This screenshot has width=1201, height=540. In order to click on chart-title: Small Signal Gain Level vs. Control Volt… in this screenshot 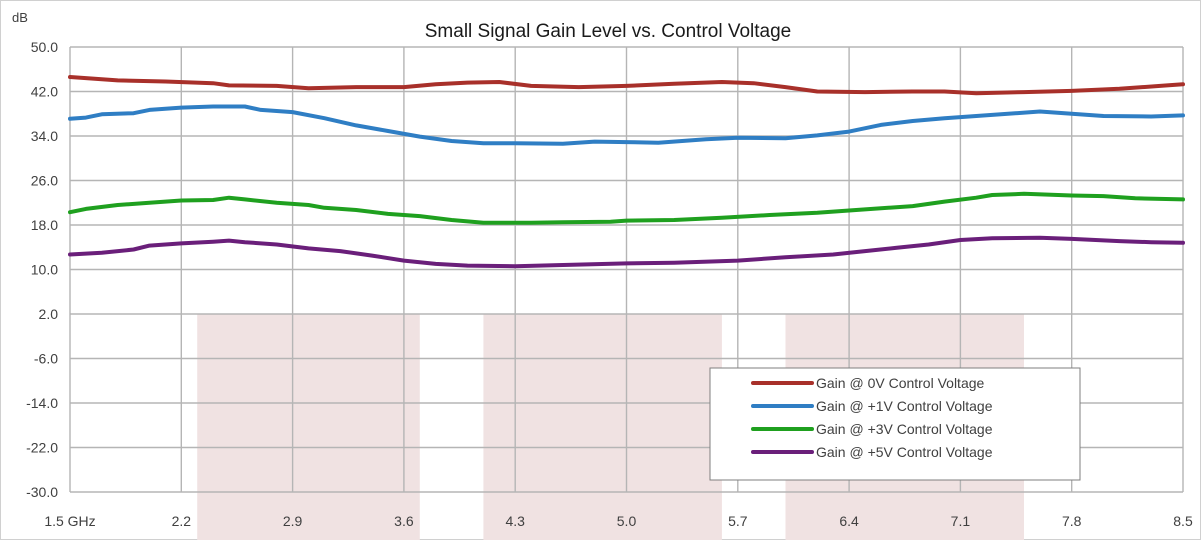, I will do `click(608, 31)`.